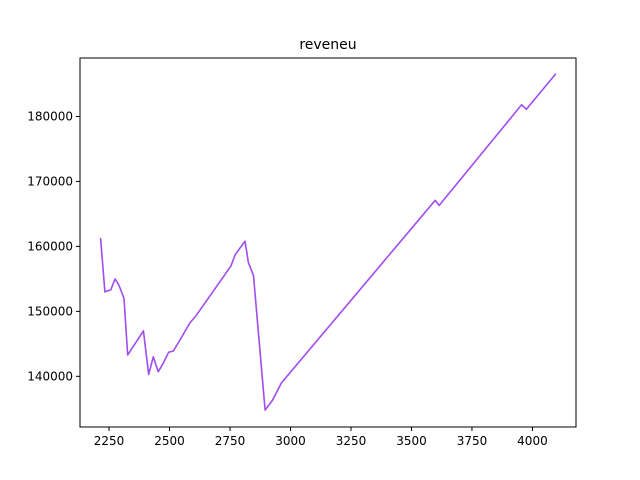  Describe the element at coordinates (321, 437) in the screenshot. I see `x-axis: 2250 2500 2750 3000 3250 3500 3750 4000` at that location.